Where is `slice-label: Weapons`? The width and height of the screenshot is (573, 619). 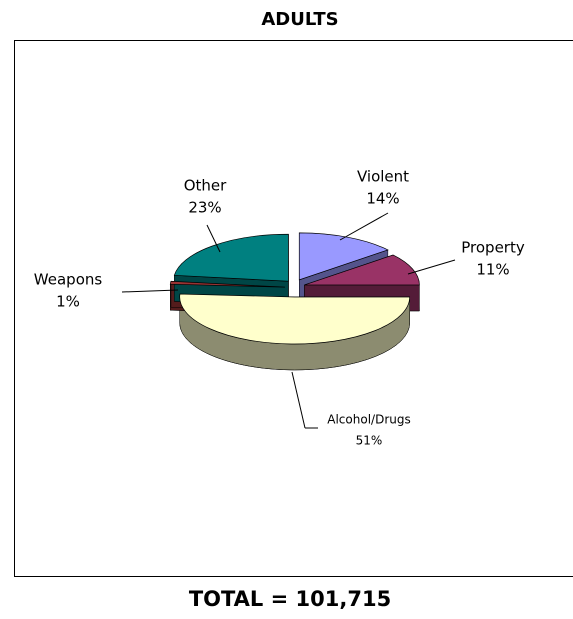 slice-label: Weapons is located at coordinates (68, 280).